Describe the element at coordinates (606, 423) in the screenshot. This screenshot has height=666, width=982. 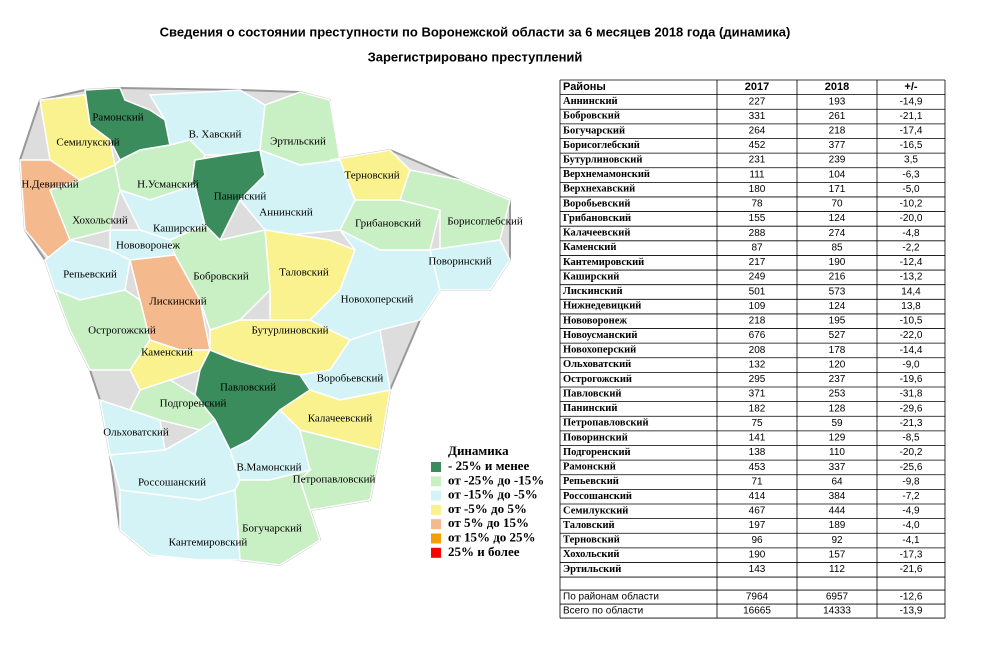
I see `table-row-name: Петропавловский` at that location.